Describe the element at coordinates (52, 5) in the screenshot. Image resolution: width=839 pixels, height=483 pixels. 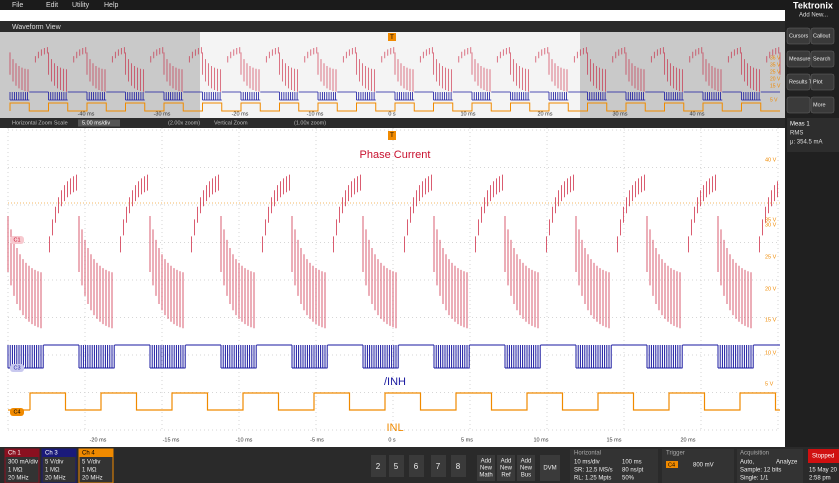
I see `menu-item: Edit` at that location.